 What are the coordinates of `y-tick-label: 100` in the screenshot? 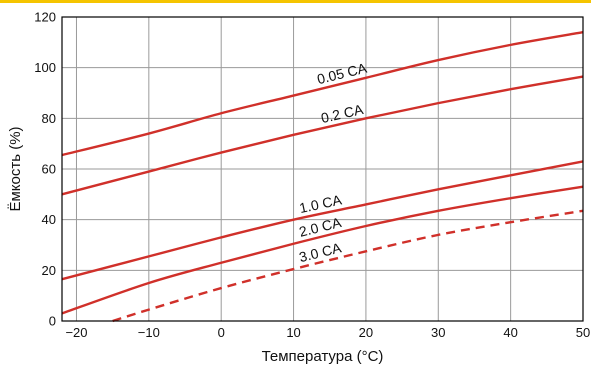 It's located at (45, 67).